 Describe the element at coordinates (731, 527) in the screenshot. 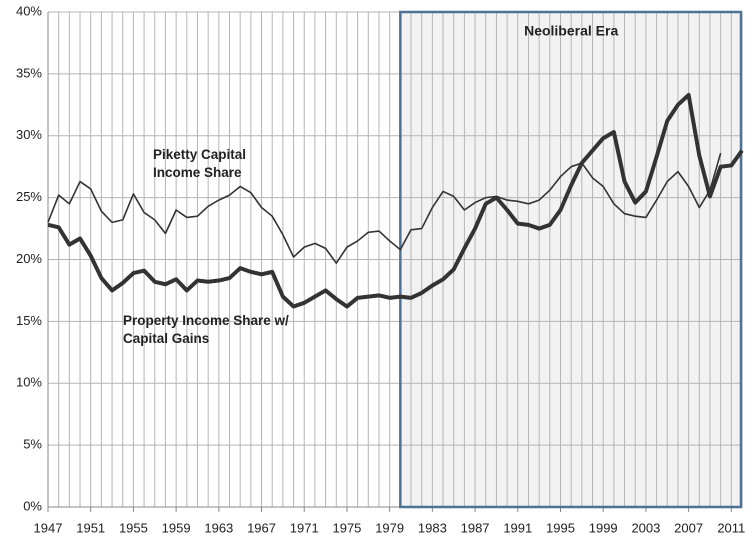

I see `x-tick-label: 2011` at that location.